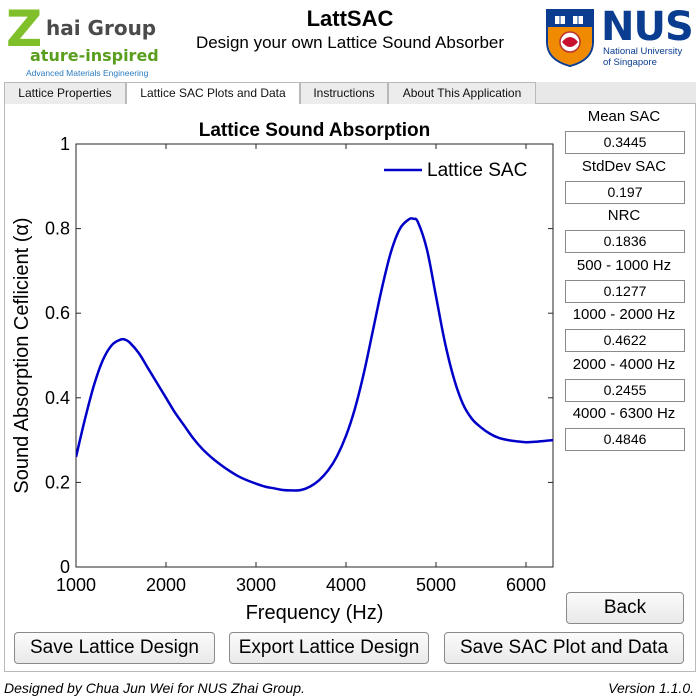 This screenshot has width=700, height=700. What do you see at coordinates (166, 585) in the screenshot?
I see `x-tick-label: 2000` at bounding box center [166, 585].